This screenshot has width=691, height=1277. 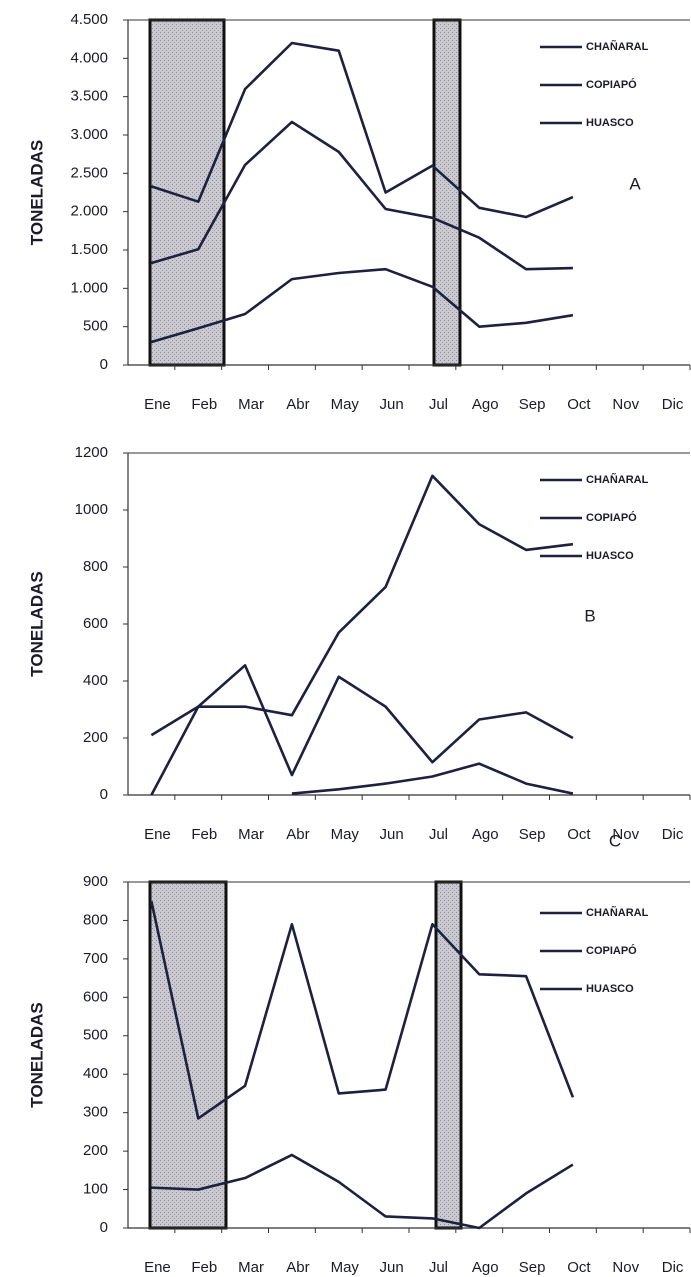 What do you see at coordinates (615, 840) in the screenshot?
I see `annotation: C` at bounding box center [615, 840].